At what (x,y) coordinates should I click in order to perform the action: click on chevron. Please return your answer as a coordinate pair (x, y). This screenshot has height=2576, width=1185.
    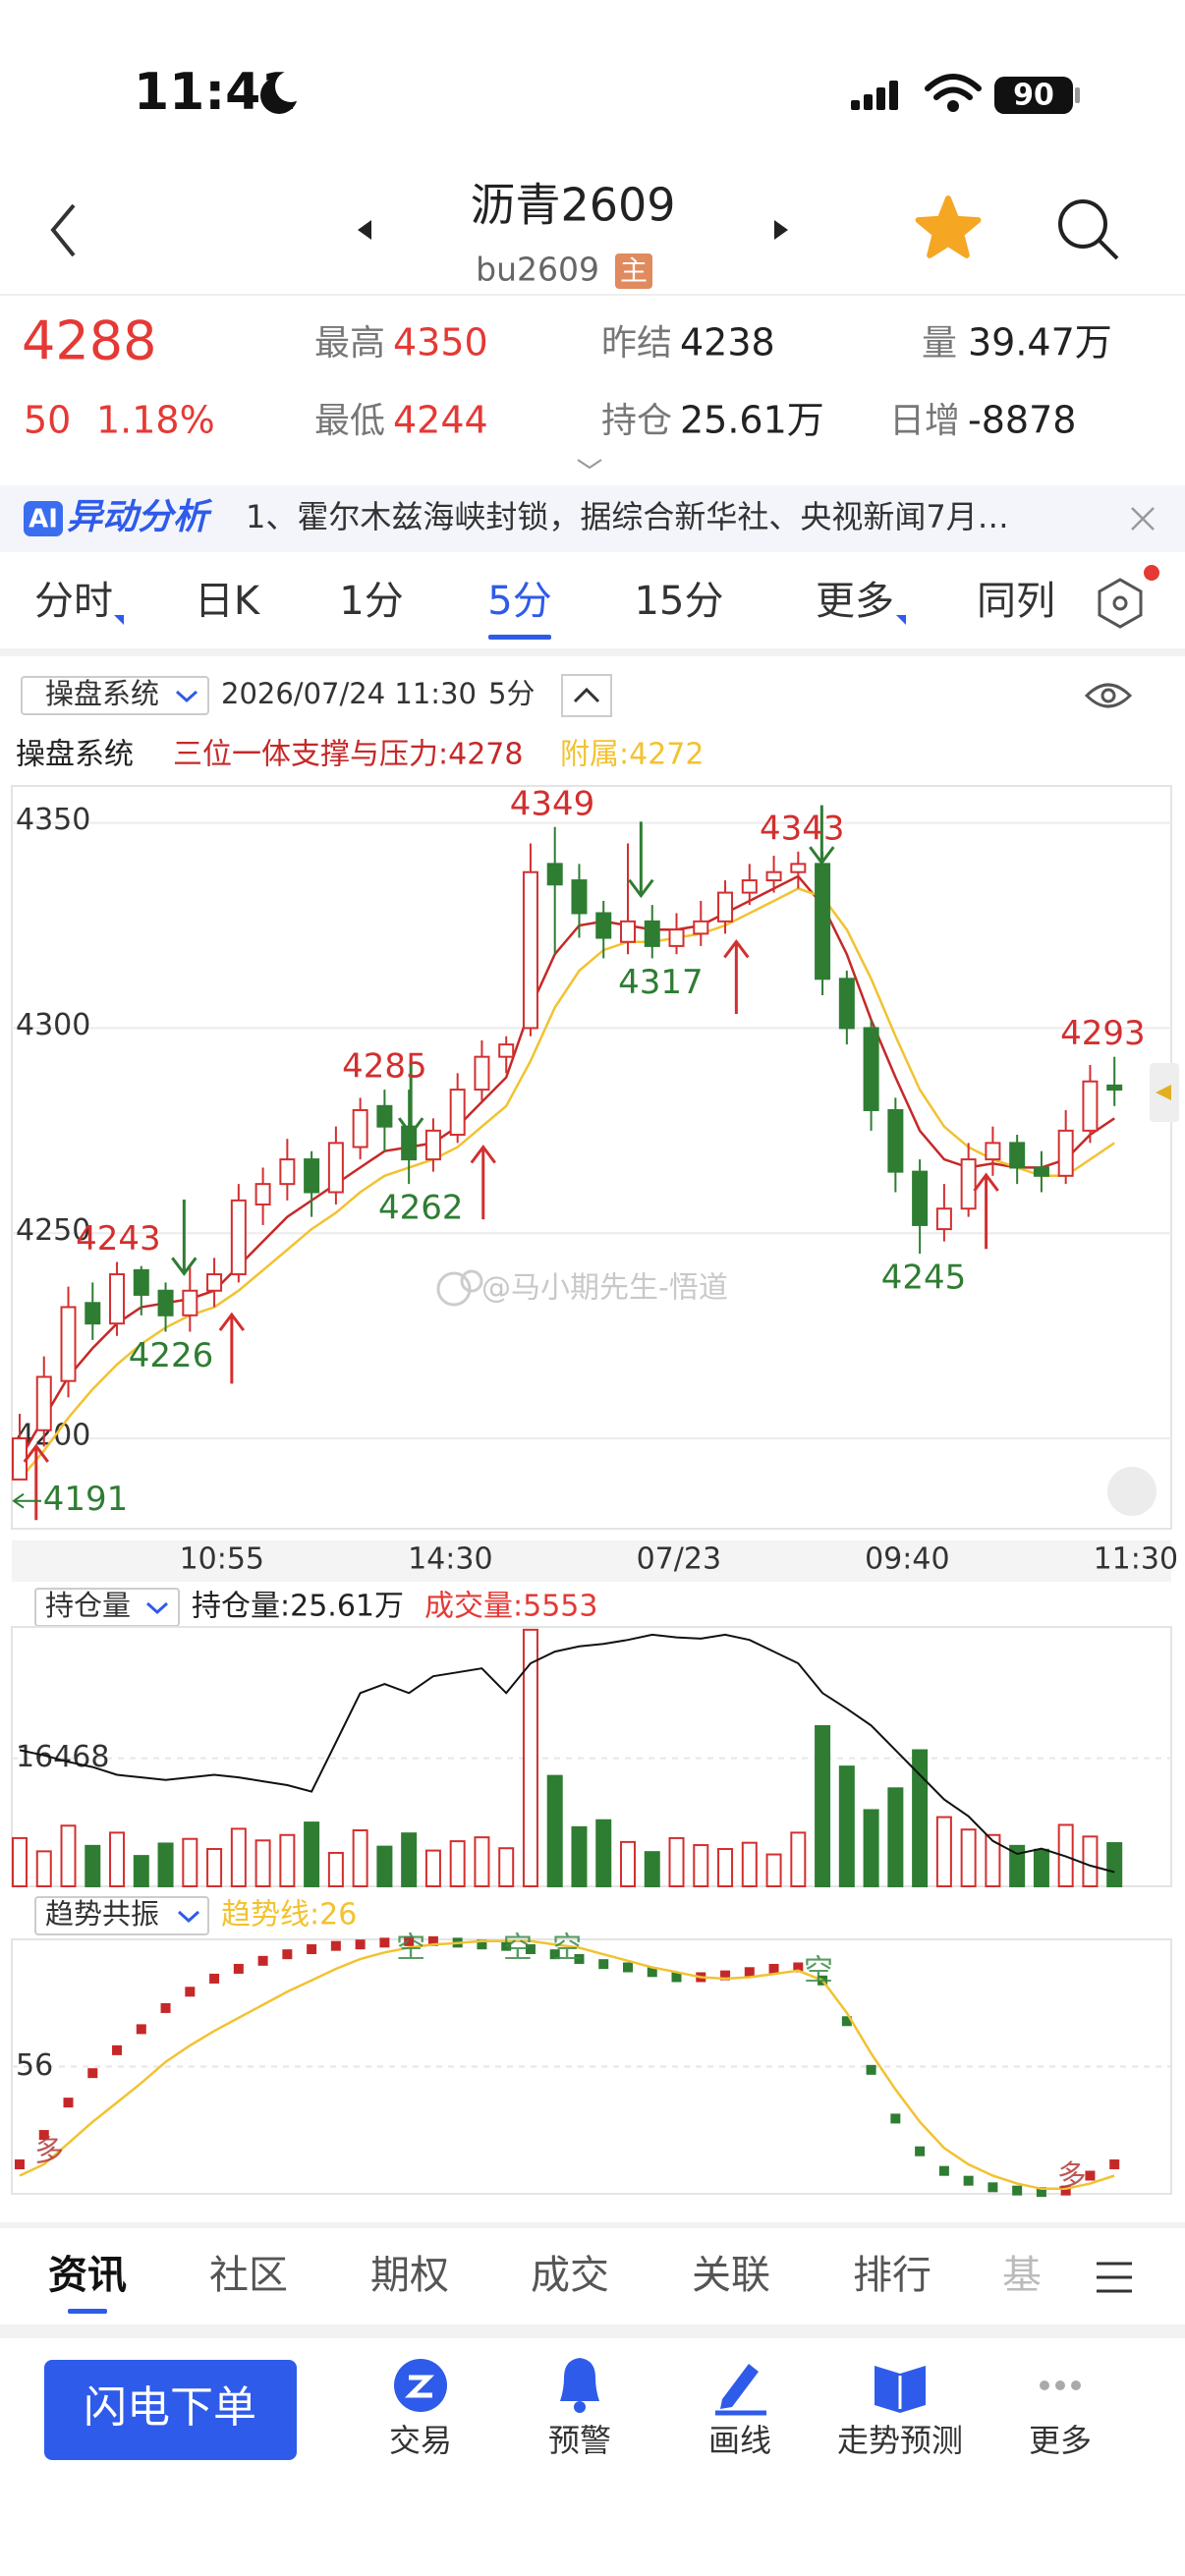
    Looking at the image, I should click on (157, 1608).